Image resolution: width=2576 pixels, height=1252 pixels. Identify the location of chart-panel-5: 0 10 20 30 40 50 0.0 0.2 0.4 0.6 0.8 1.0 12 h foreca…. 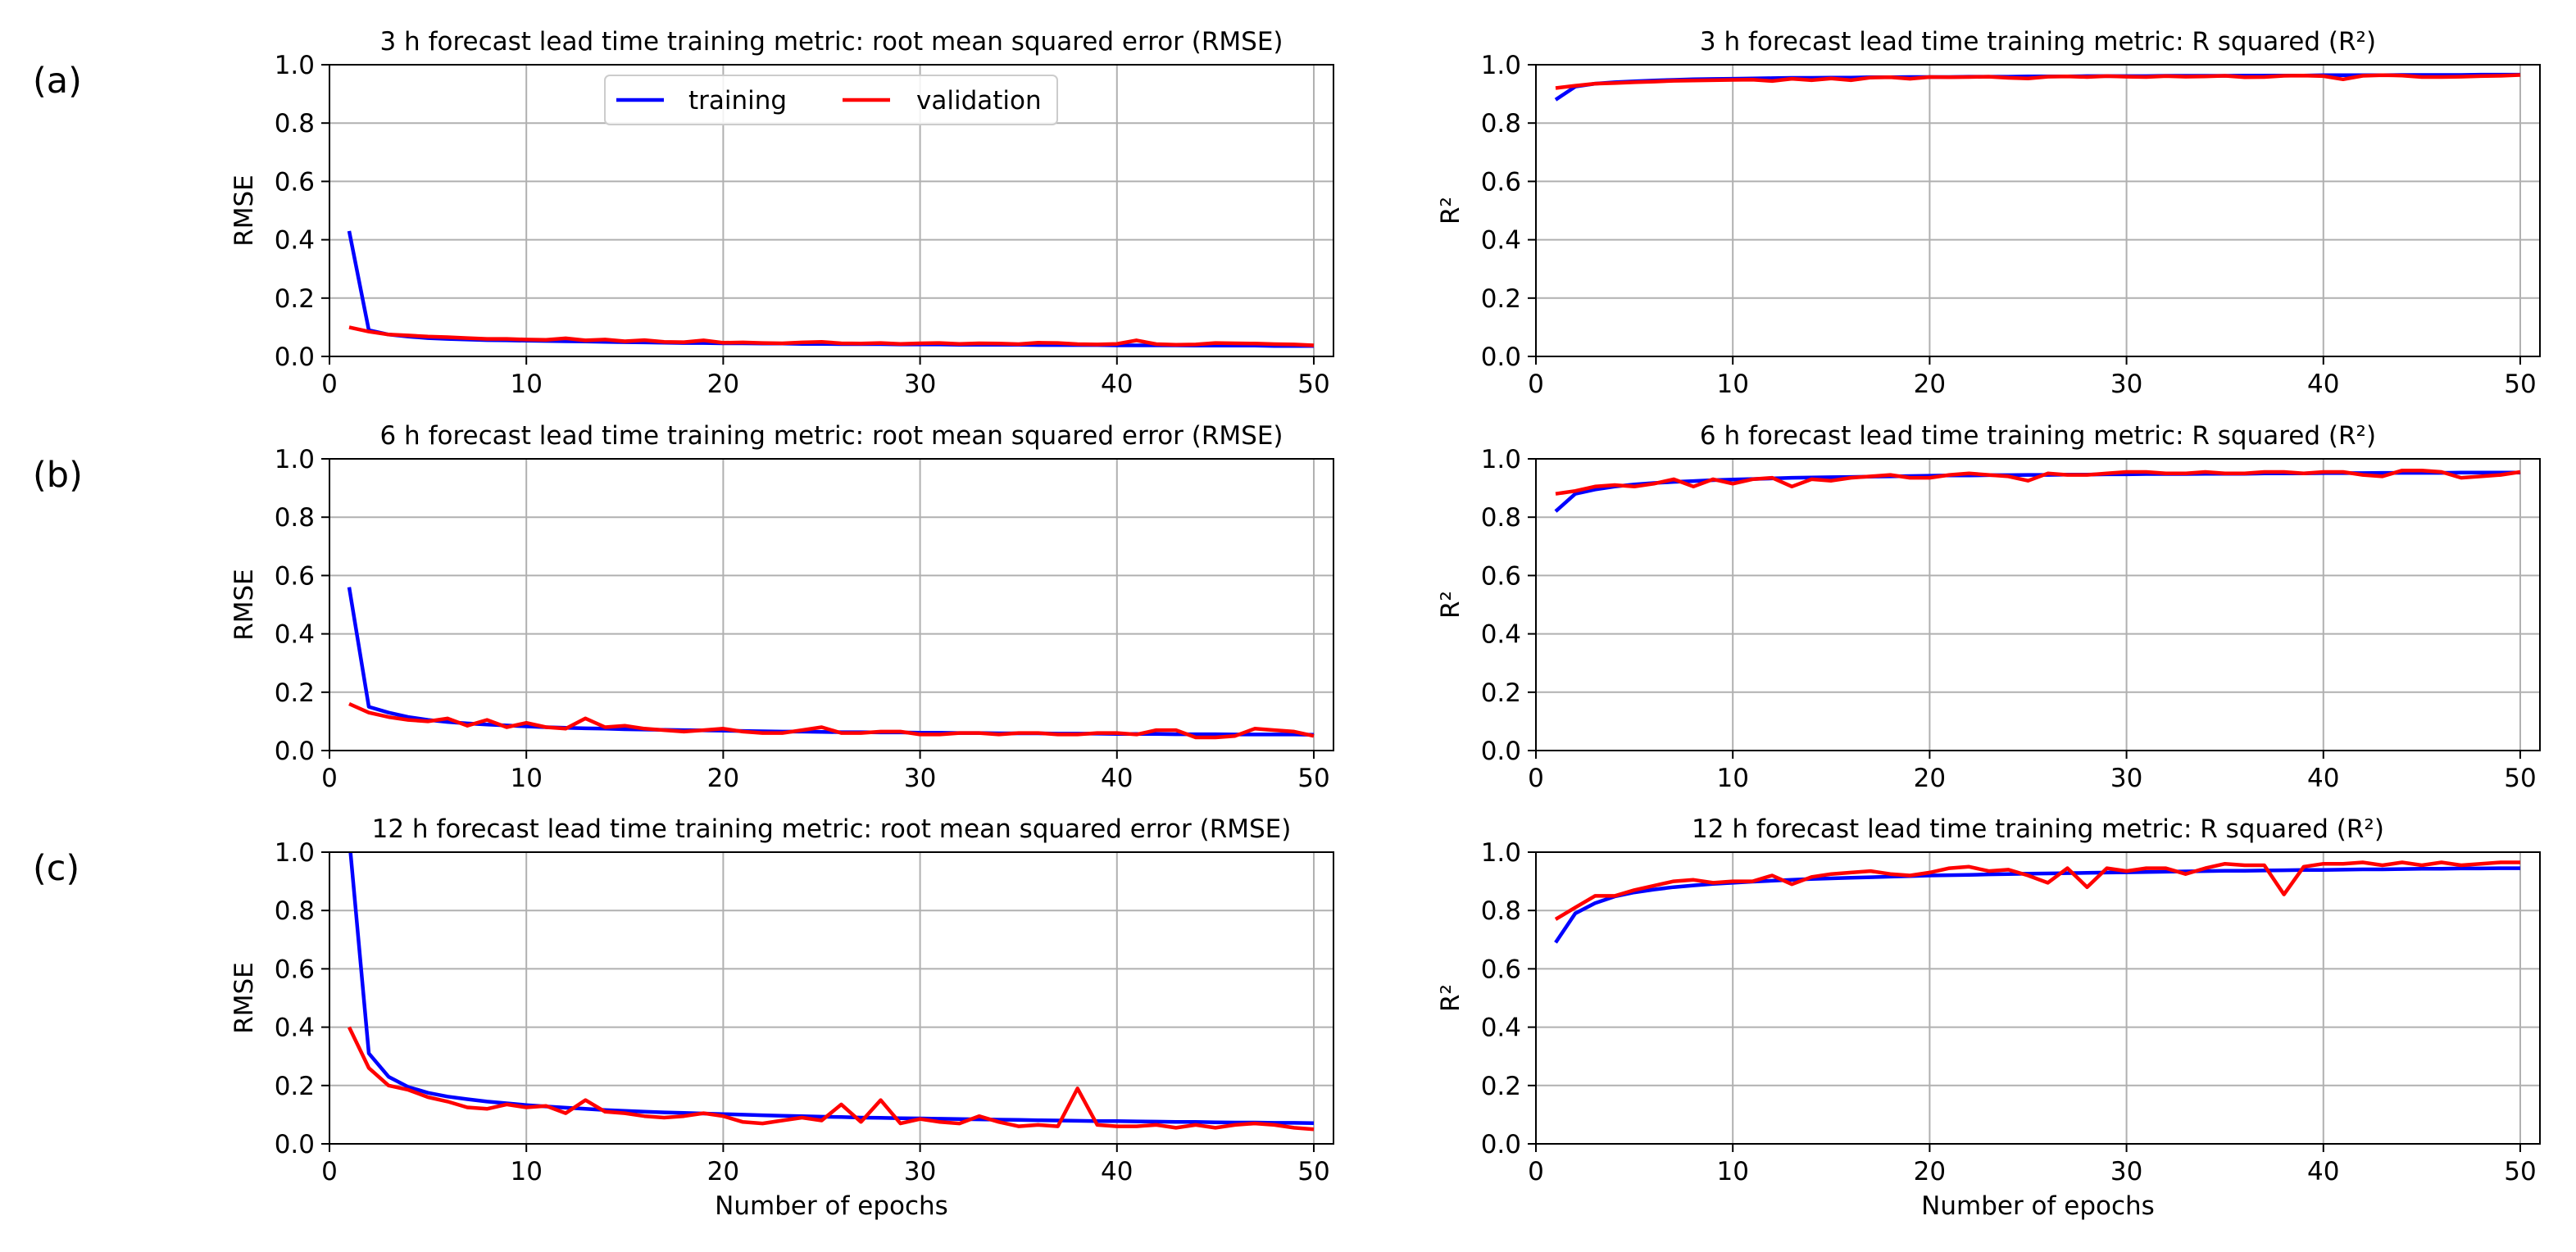
(781, 1017).